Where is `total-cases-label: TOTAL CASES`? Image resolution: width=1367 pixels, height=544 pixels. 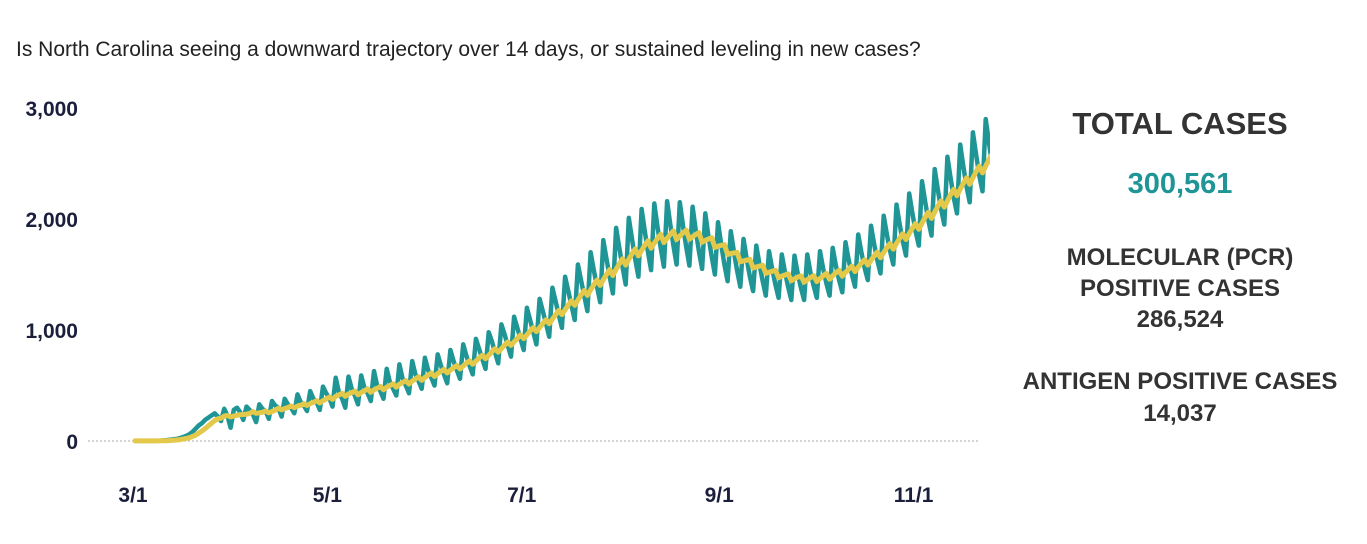 total-cases-label: TOTAL CASES is located at coordinates (1180, 123).